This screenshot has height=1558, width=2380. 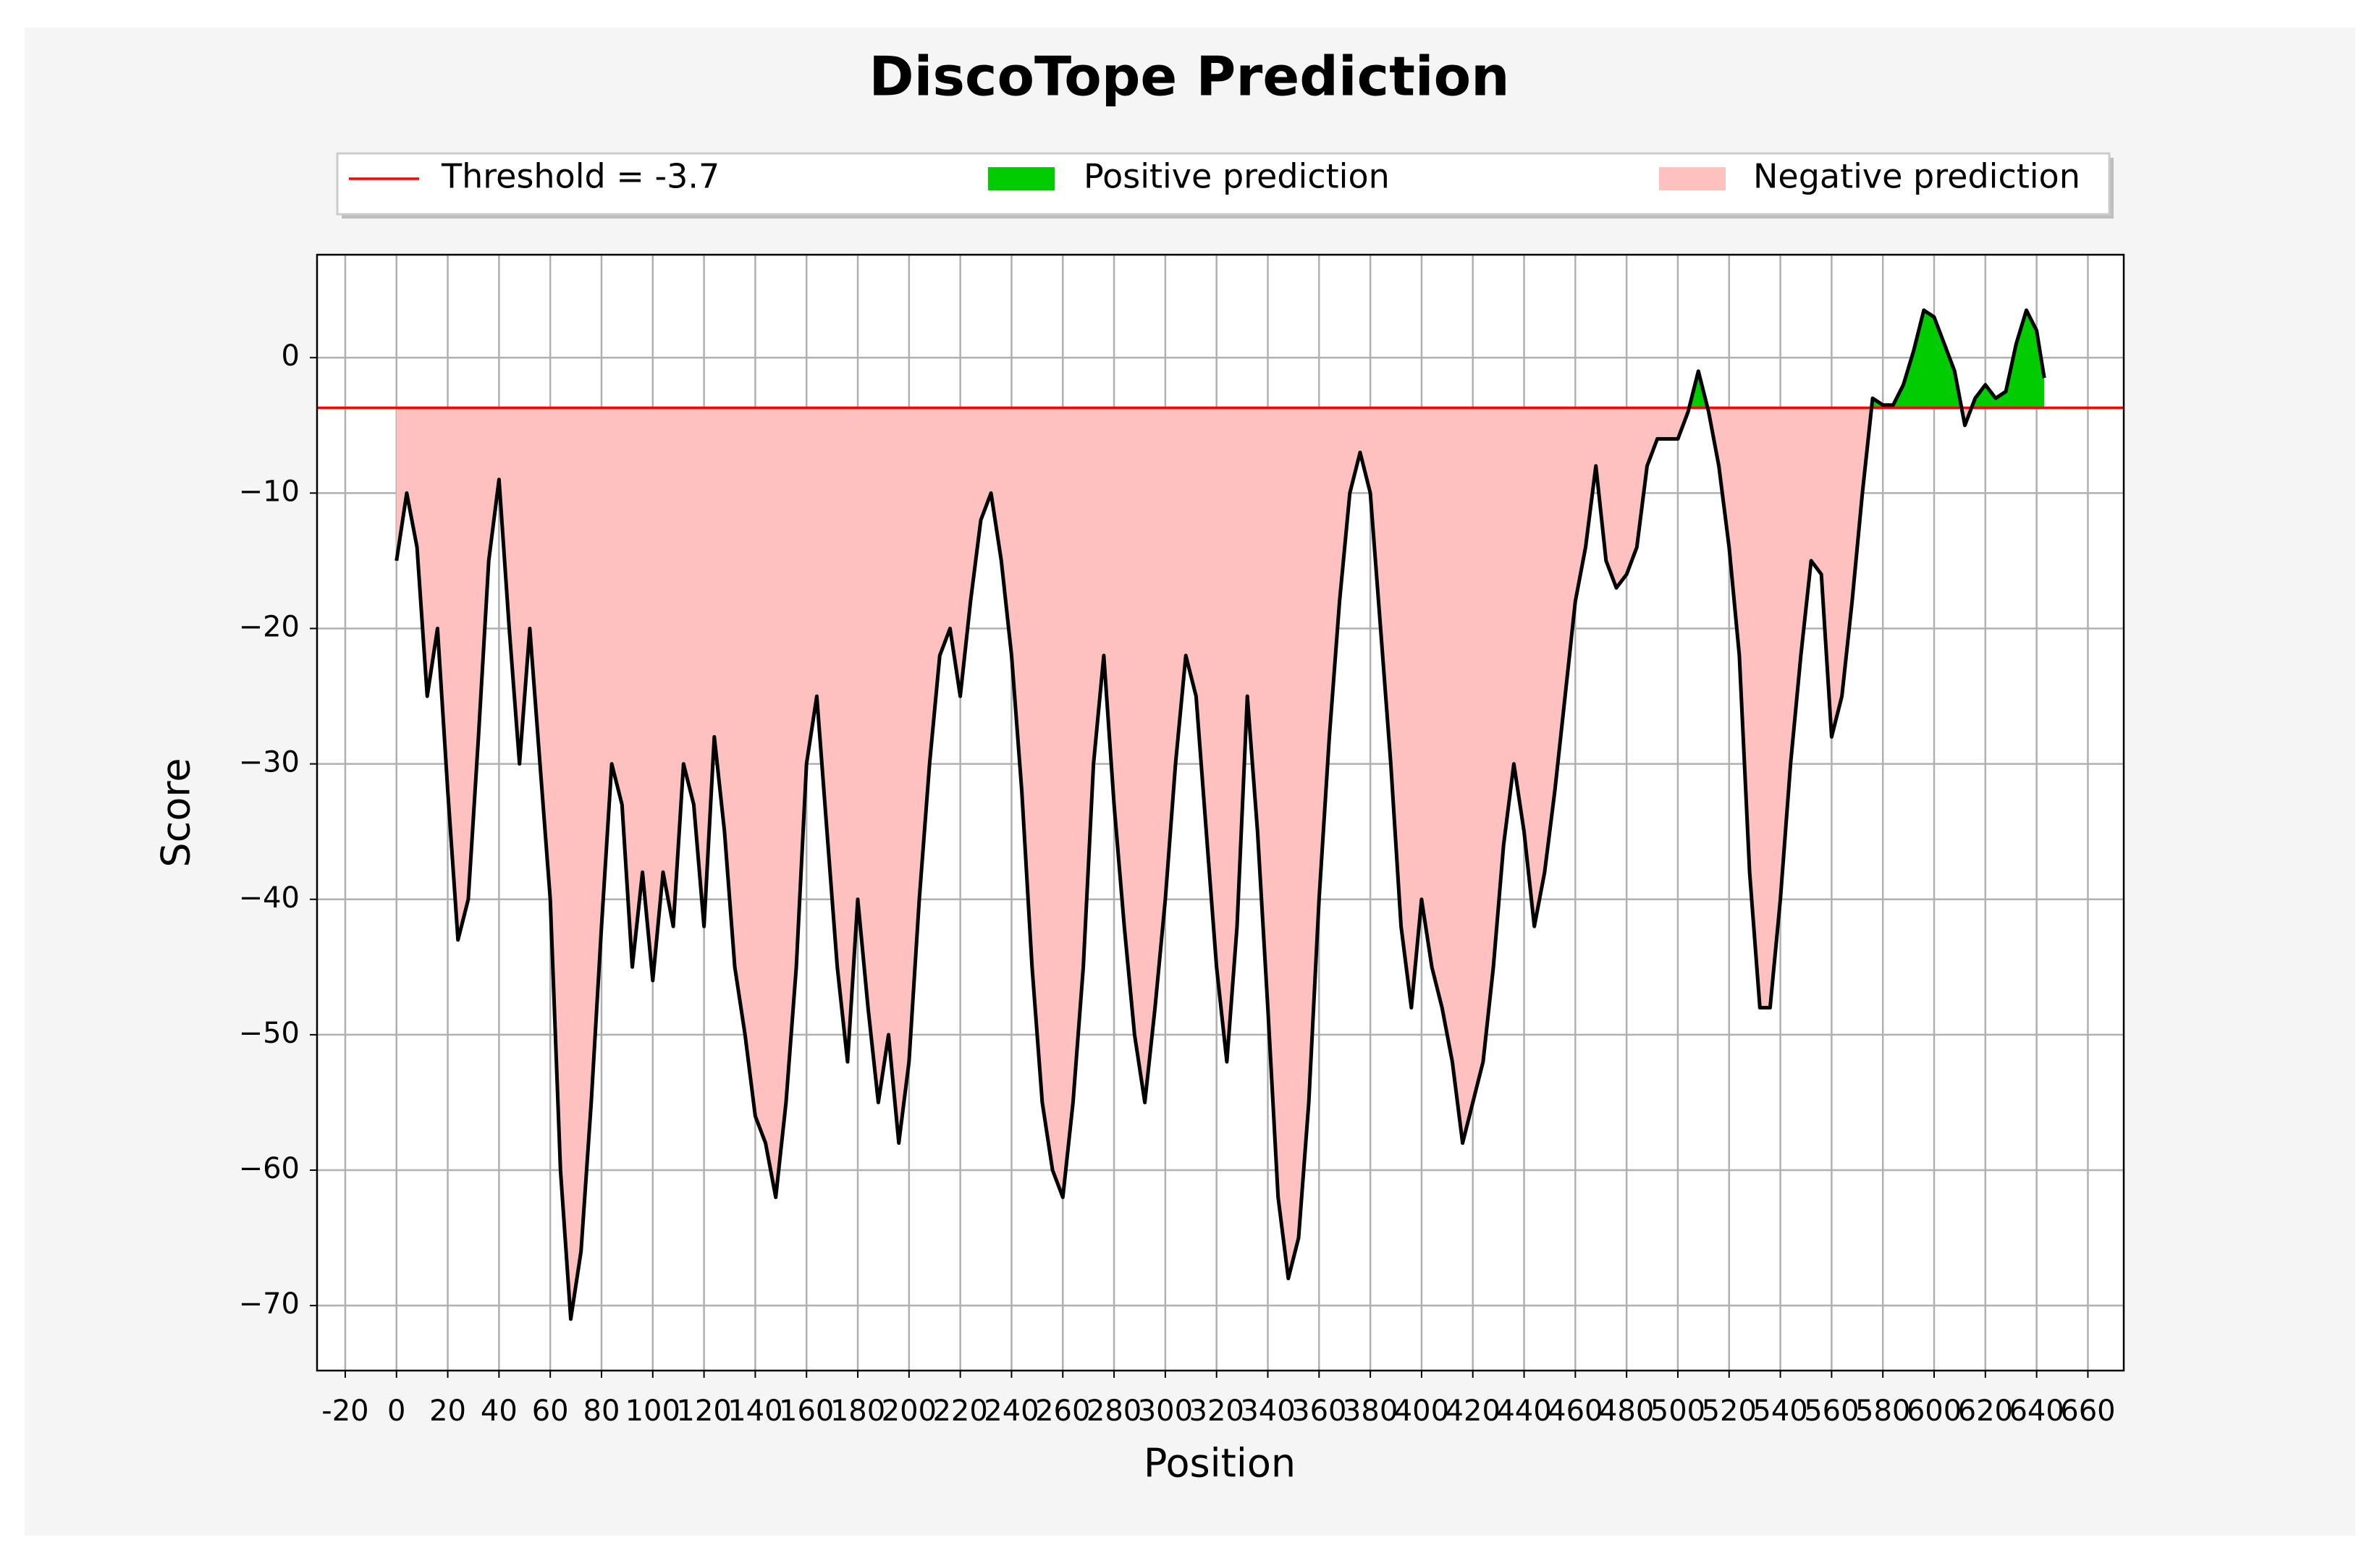 I want to click on x-tick-label: 80, so click(x=601, y=1411).